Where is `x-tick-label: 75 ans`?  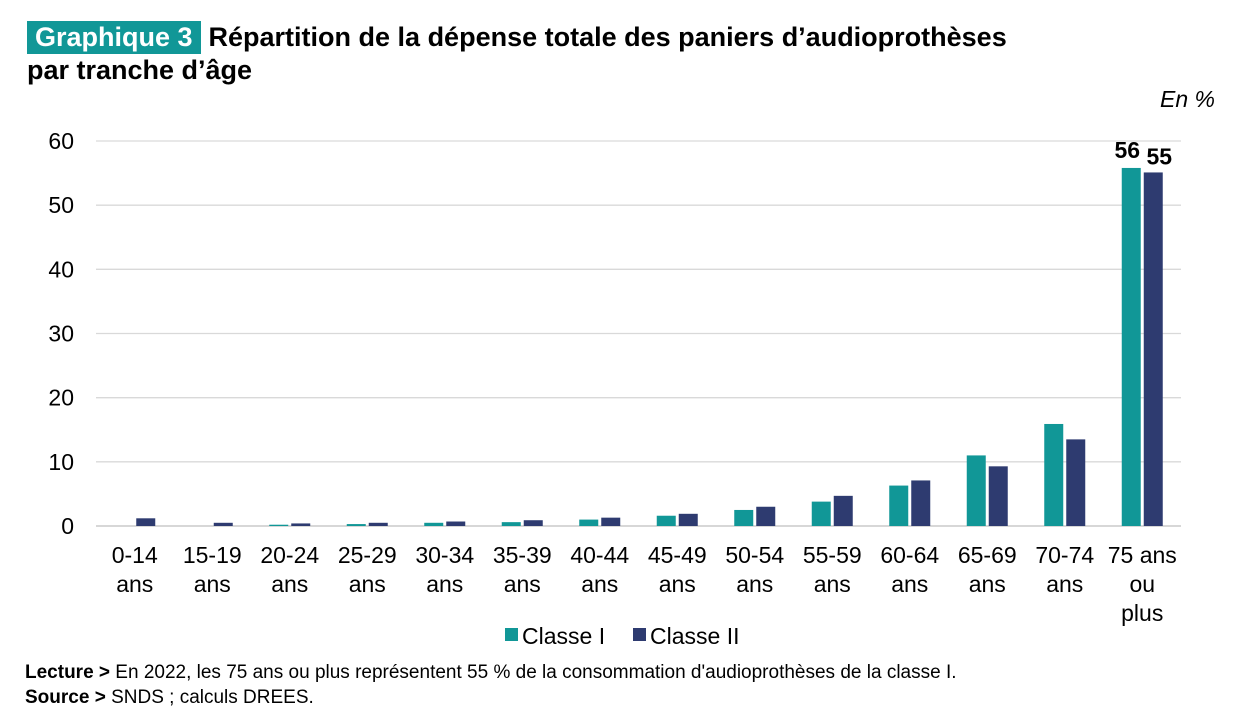 x-tick-label: 75 ans is located at coordinates (1142, 555).